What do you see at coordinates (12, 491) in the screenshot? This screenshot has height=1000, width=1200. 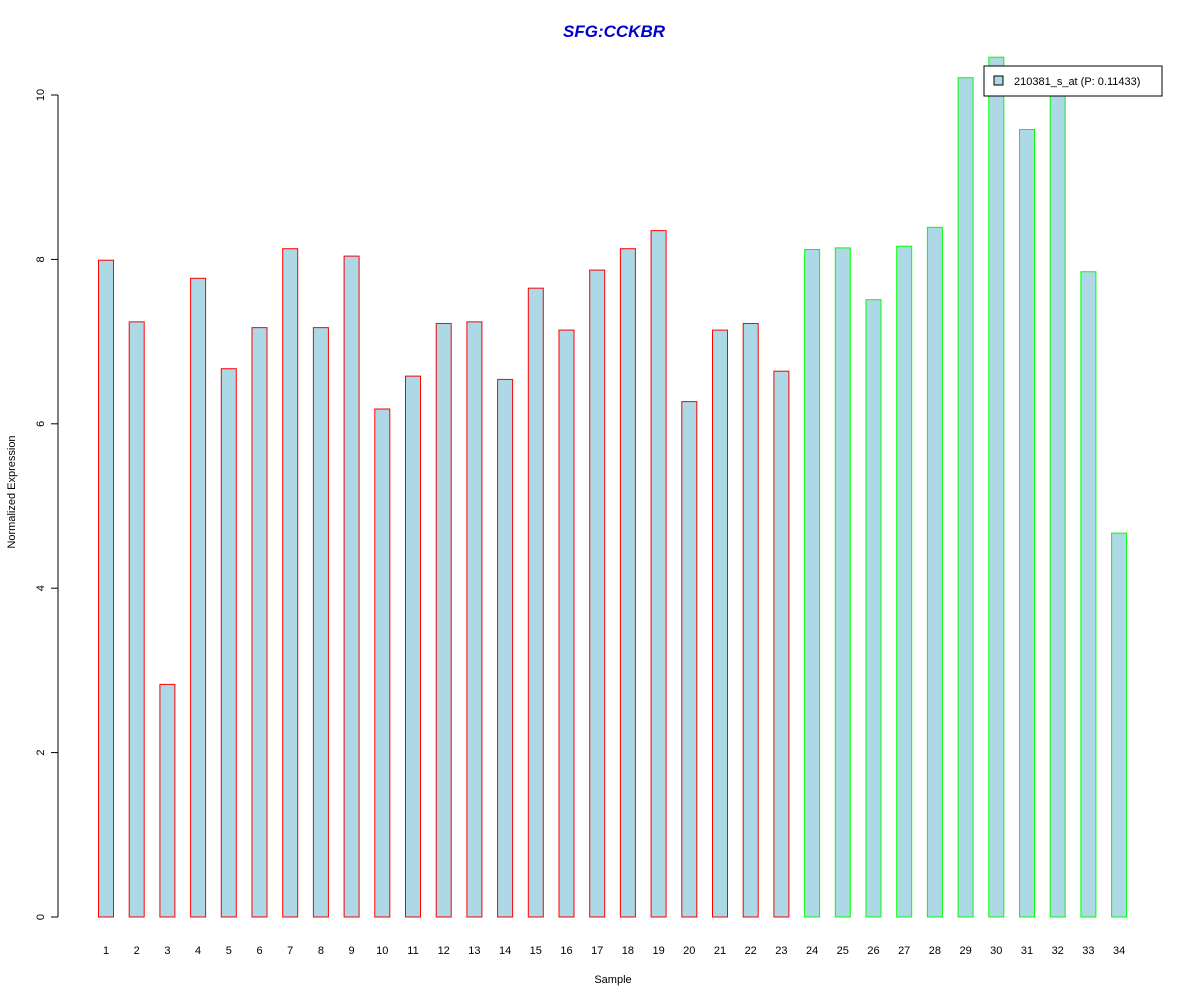 I see `y-axis-label: Normalized Expression` at bounding box center [12, 491].